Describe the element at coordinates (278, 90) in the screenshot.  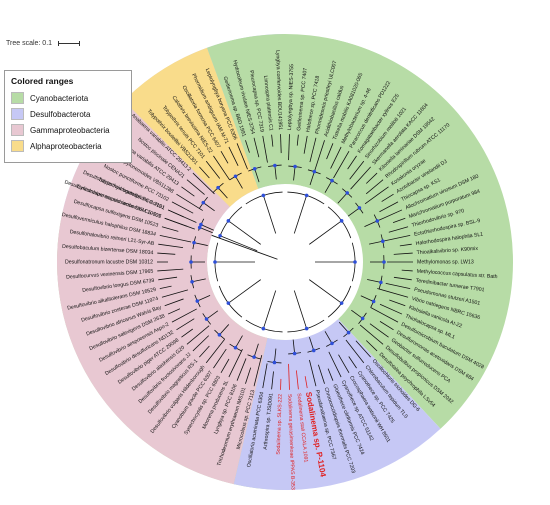
I see `leaf-label: Lyngbya confervoides BDU141951` at that location.